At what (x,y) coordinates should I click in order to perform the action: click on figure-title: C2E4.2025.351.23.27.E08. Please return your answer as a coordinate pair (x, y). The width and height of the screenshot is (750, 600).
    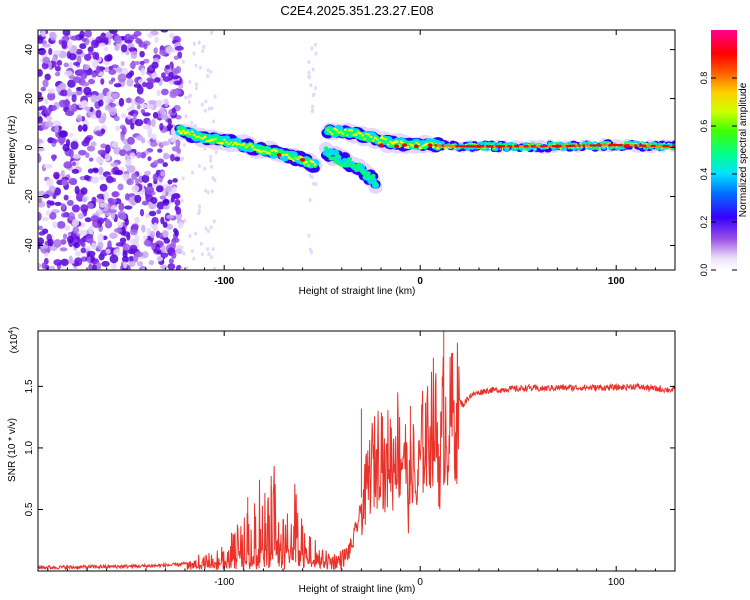
    Looking at the image, I should click on (356, 10).